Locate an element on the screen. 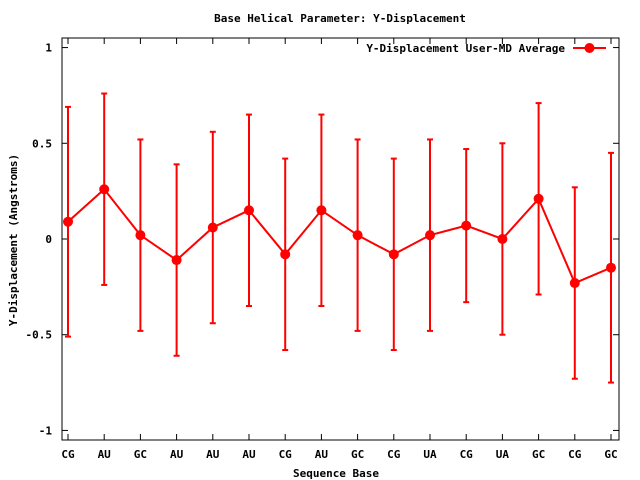  y-tick-label: 0.5 is located at coordinates (42, 143).